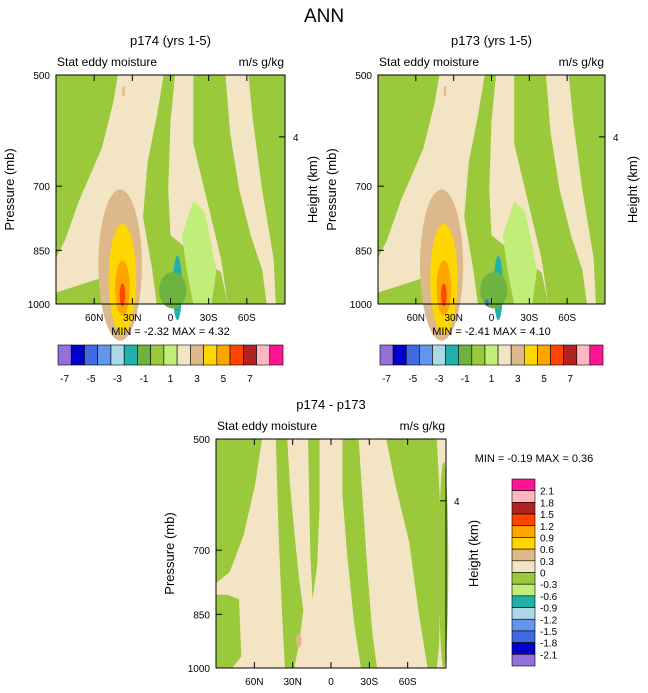  What do you see at coordinates (170, 40) in the screenshot?
I see `panel-title: p174 (yrs 1-5)` at bounding box center [170, 40].